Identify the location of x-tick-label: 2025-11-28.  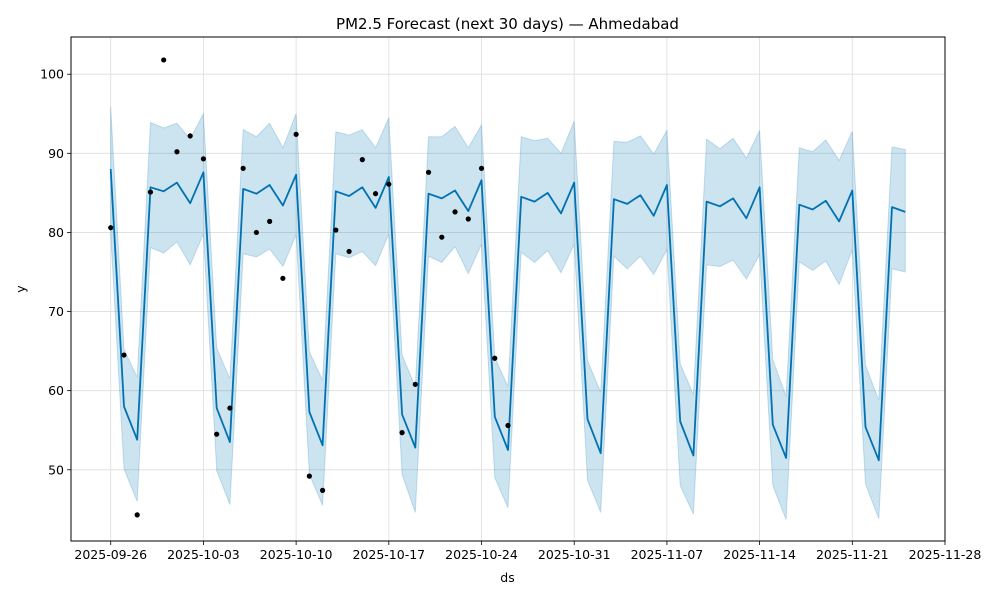
(945, 554).